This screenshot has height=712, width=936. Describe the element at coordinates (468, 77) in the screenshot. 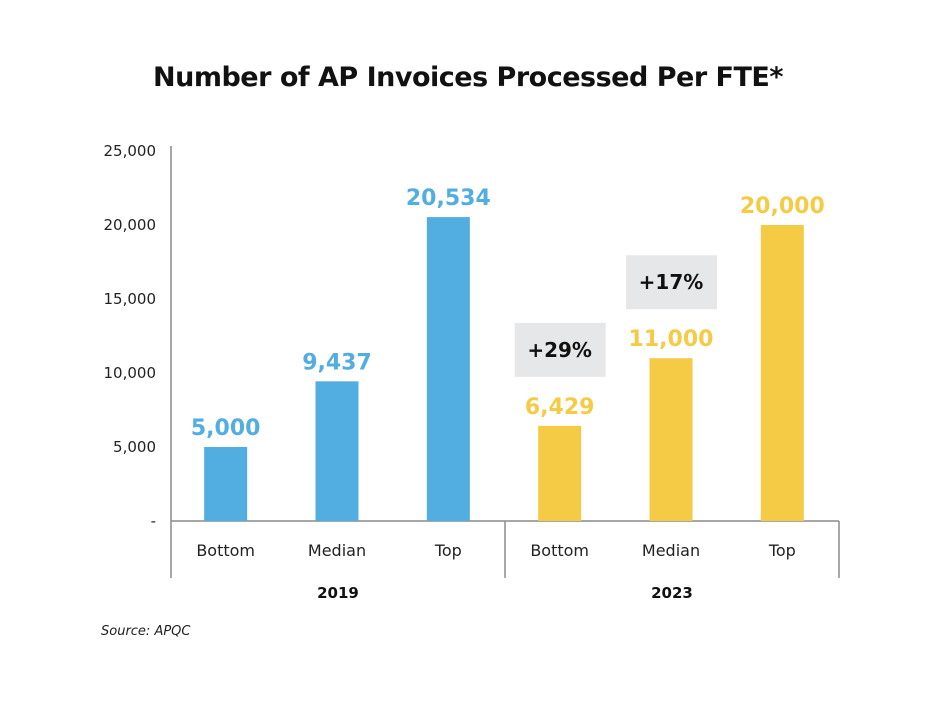

I see `chart-title: Number of AP Invoices Processed Per FTE*` at that location.